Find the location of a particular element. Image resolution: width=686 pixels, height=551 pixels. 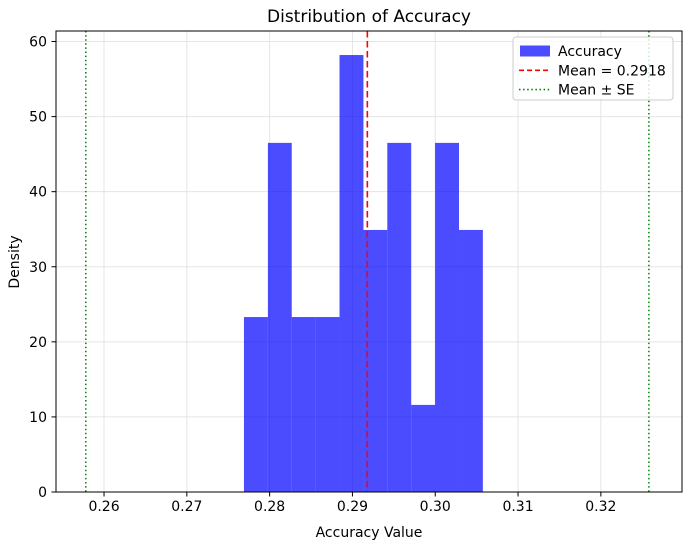

x-tick-label: 0.31 is located at coordinates (517, 507).